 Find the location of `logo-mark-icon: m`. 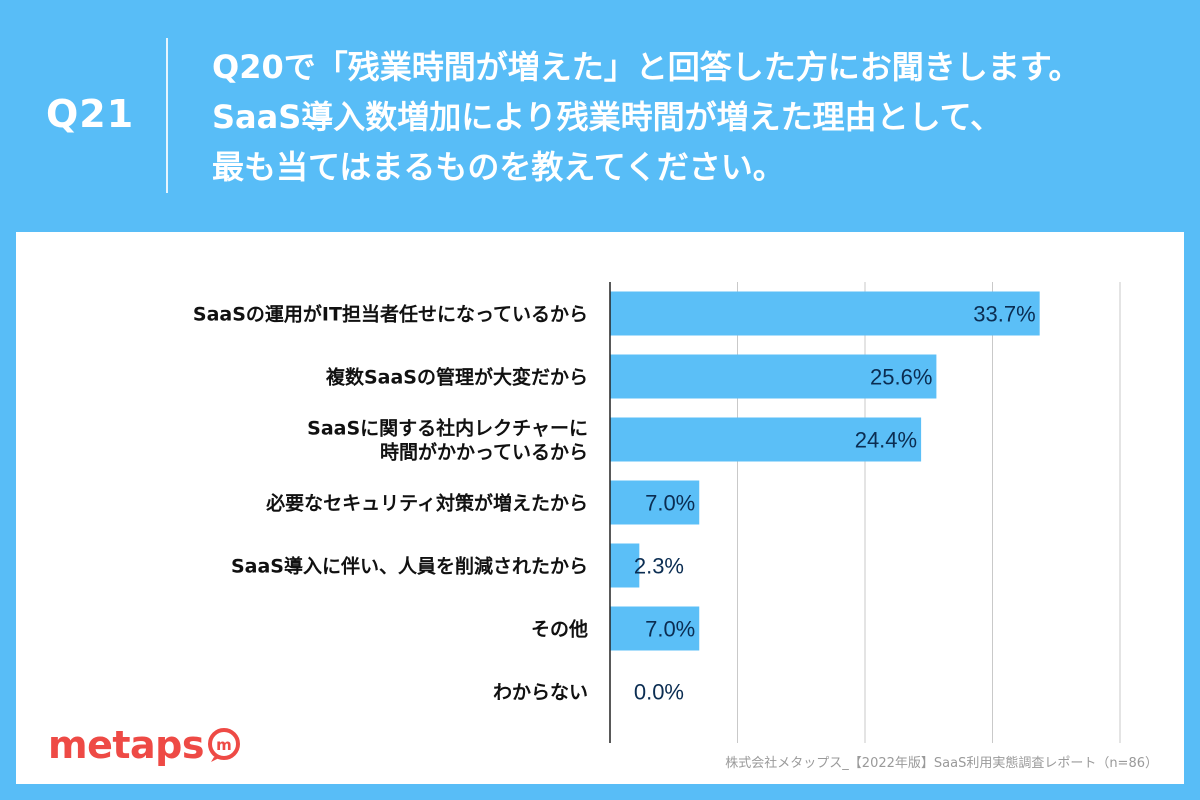

logo-mark-icon: m is located at coordinates (224, 745).